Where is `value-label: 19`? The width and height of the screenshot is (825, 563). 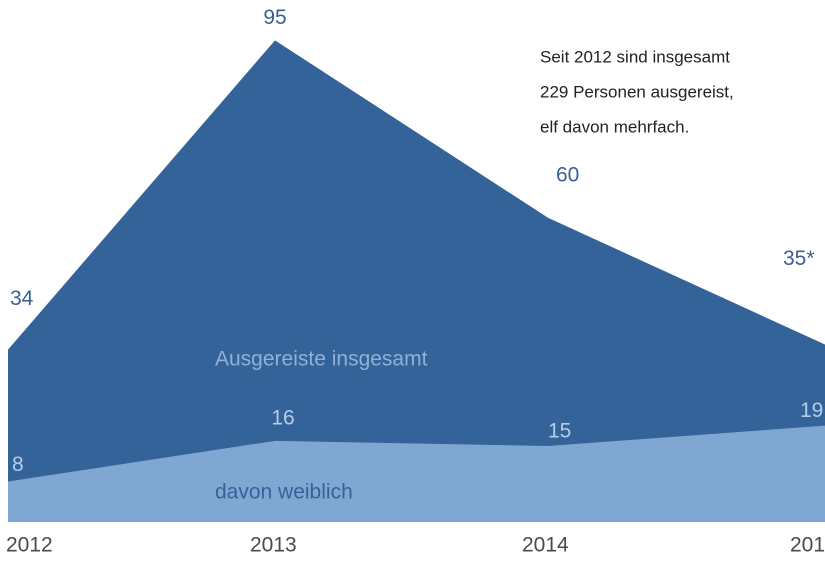 value-label: 19 is located at coordinates (811, 410).